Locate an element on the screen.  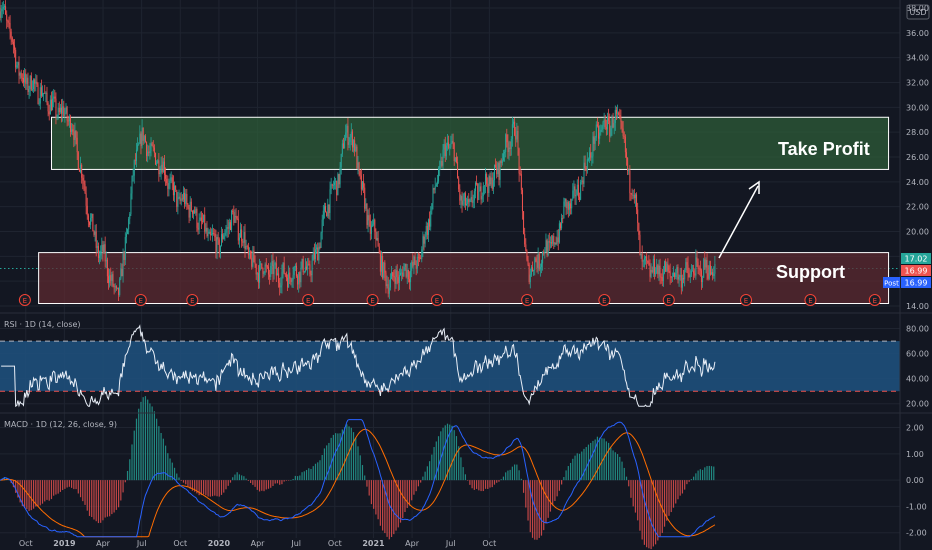
macd-tick-label: -1.00 is located at coordinates (916, 506).